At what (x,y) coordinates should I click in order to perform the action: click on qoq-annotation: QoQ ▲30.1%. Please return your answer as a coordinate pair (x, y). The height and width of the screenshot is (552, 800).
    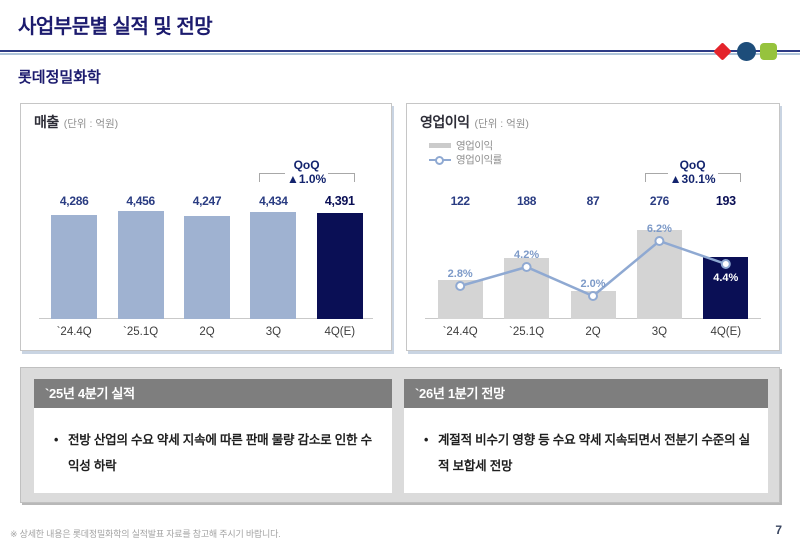
    Looking at the image, I should click on (692, 172).